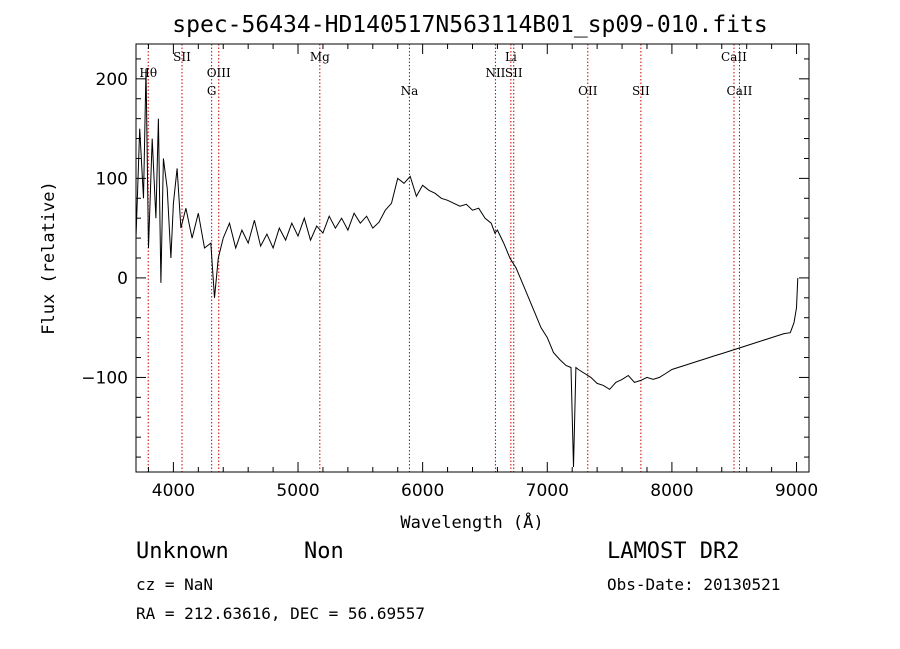 The image size is (900, 649). What do you see at coordinates (671, 491) in the screenshot?
I see `x-tick-label: 8000` at bounding box center [671, 491].